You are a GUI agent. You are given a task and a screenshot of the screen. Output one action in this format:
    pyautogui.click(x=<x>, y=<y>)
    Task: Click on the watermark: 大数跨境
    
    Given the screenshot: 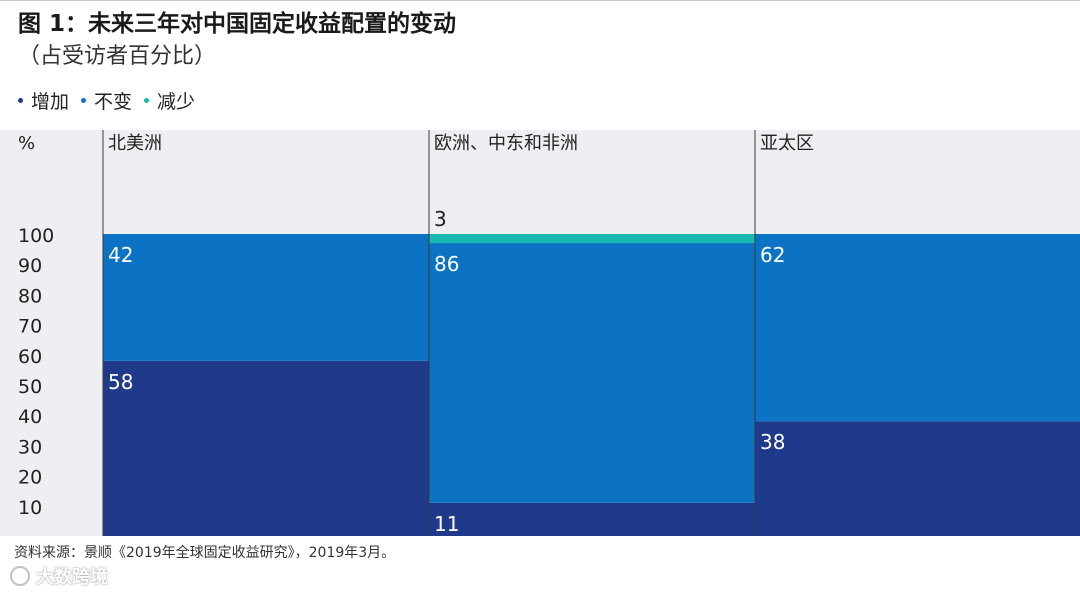 What is the action you would take?
    pyautogui.click(x=59, y=576)
    